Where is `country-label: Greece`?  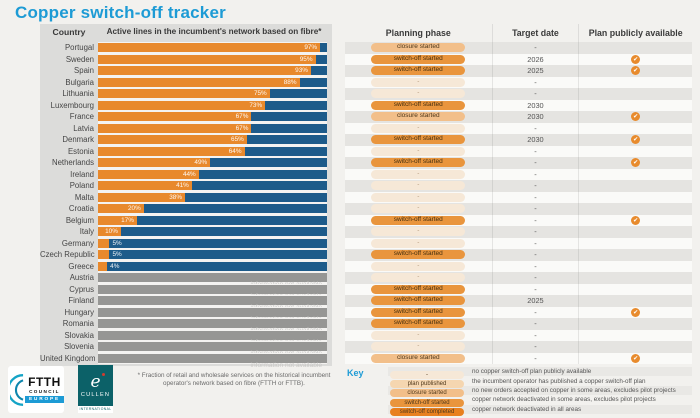
country-label: Greece is located at coordinates (81, 266).